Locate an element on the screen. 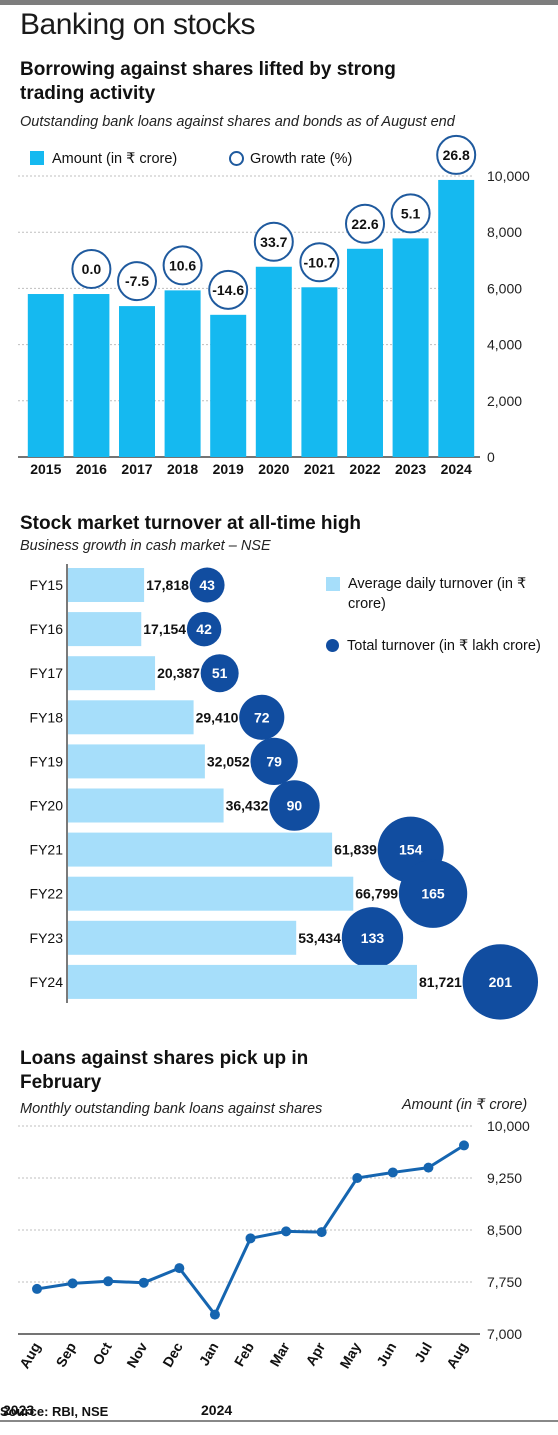 This screenshot has width=558, height=1435. x-tick-label: Aug is located at coordinates (29, 1356).